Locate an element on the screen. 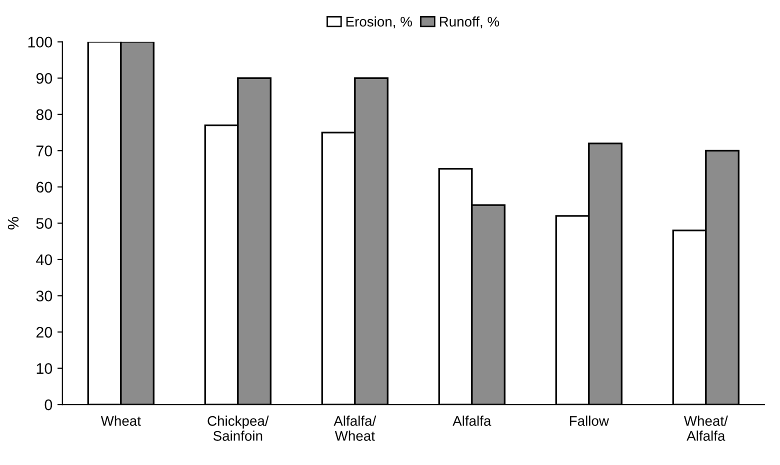  y-tick-label: 60 is located at coordinates (44, 187).